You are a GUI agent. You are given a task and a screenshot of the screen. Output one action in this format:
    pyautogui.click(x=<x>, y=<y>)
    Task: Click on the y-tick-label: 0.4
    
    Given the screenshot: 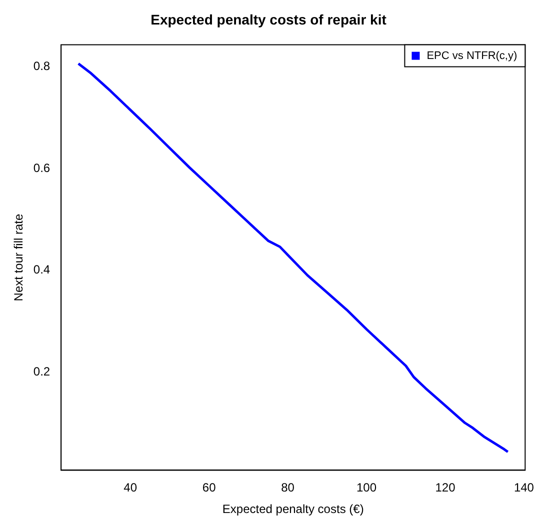 What is the action you would take?
    pyautogui.click(x=41, y=269)
    